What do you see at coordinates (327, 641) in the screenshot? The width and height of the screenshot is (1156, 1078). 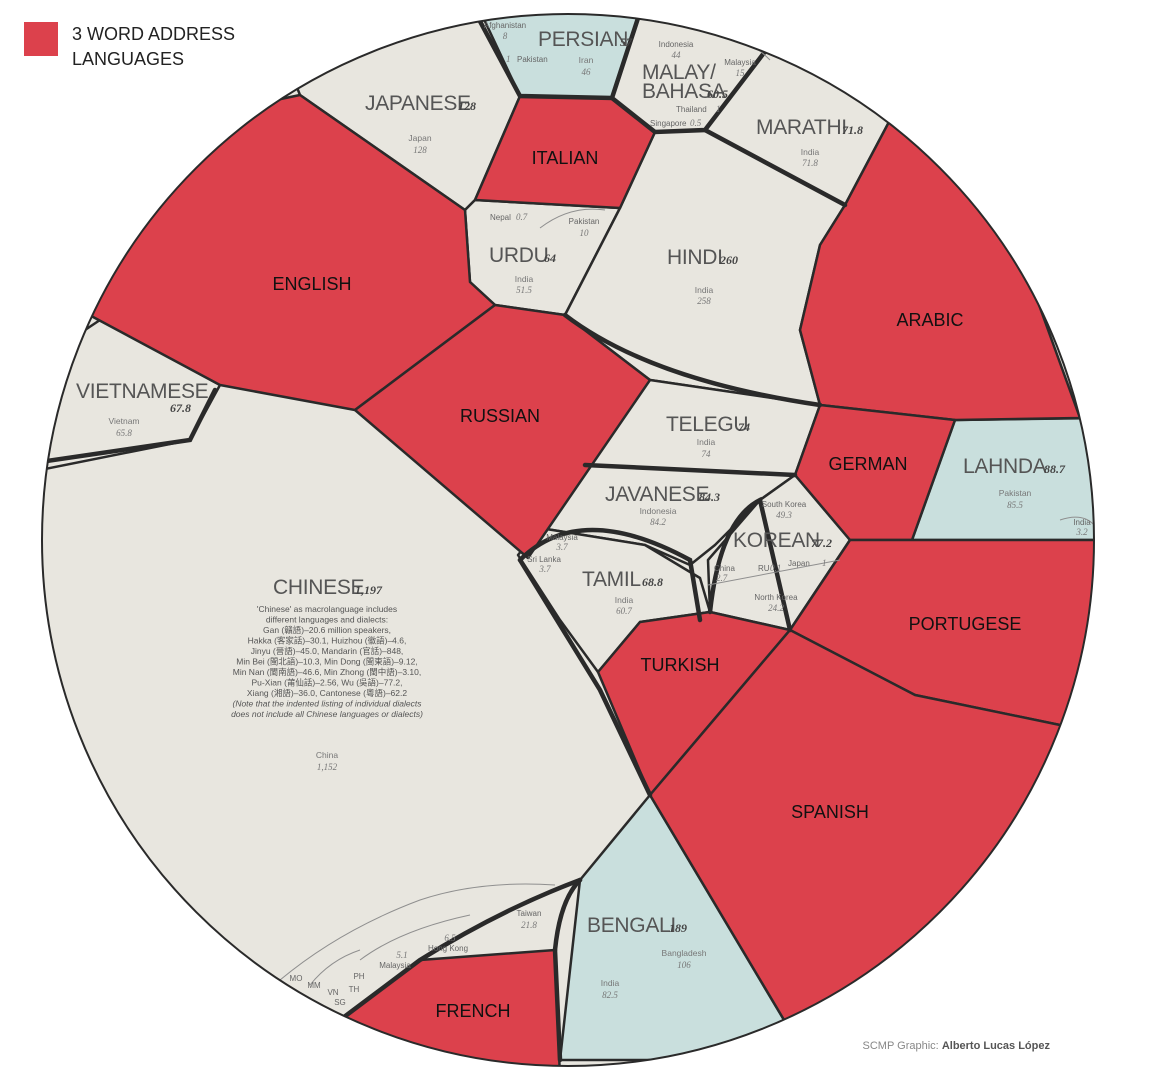 I see `chinese-note-line: Hakka (客家話)–30.1, Huizhou (徽語)–4.6,` at bounding box center [327, 641].